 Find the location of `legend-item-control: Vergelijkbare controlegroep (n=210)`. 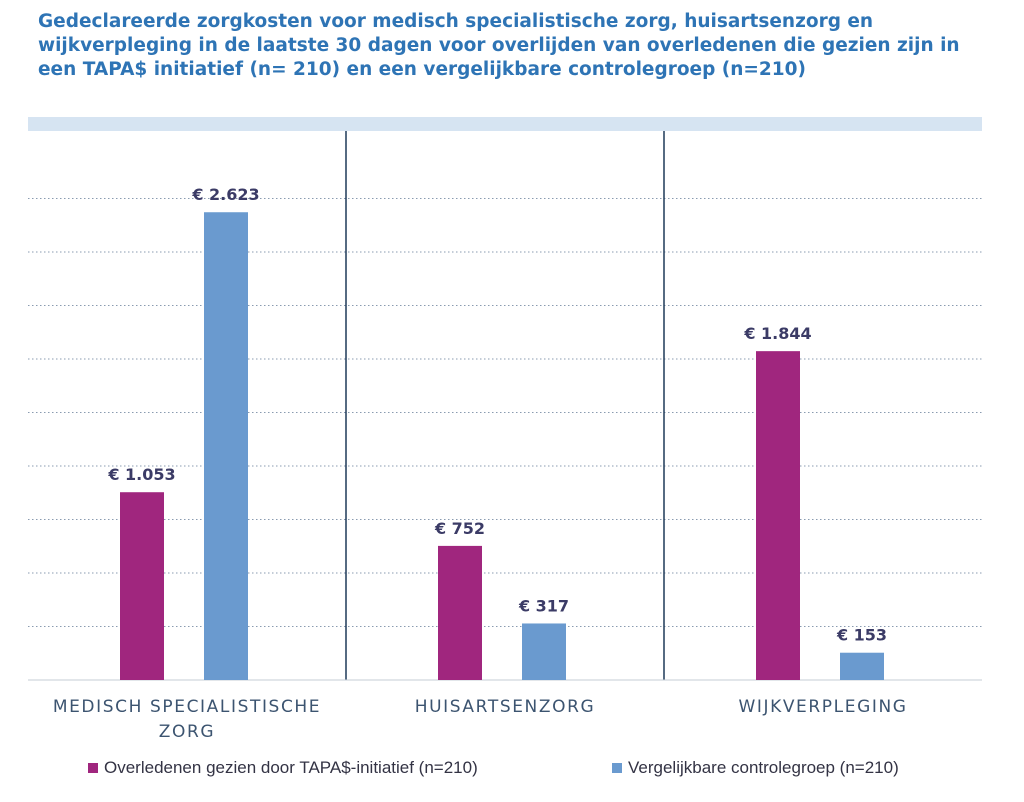

legend-item-control: Vergelijkbare controlegroep (n=210) is located at coordinates (755, 768).